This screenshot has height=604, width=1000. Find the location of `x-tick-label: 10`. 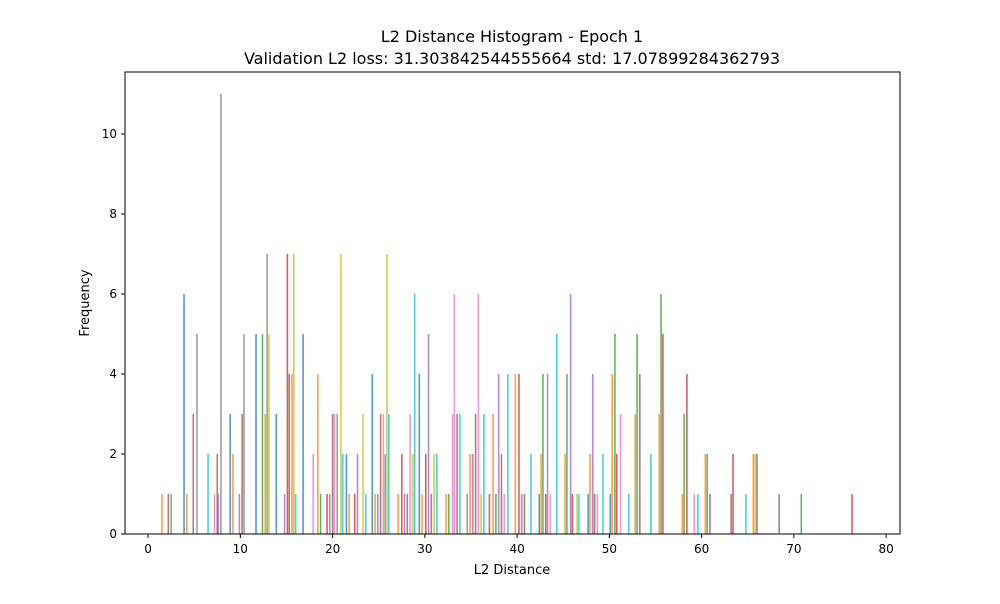

x-tick-label: 10 is located at coordinates (240, 549).